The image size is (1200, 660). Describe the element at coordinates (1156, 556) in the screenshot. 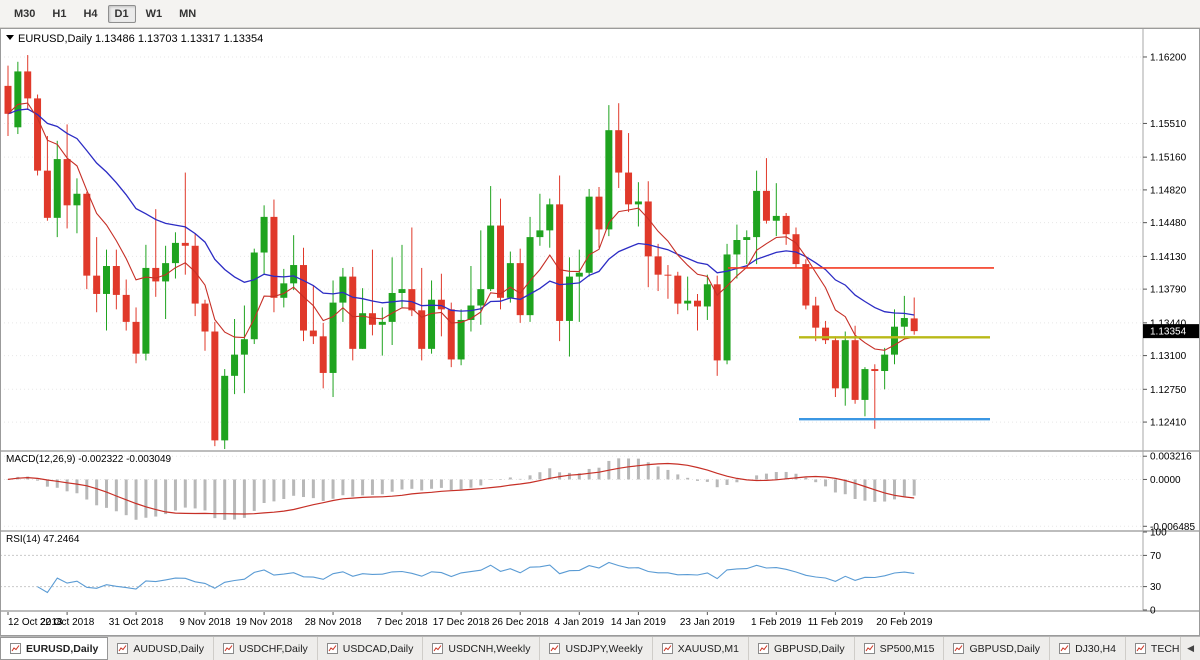

I see `svg-text: 70` at that location.